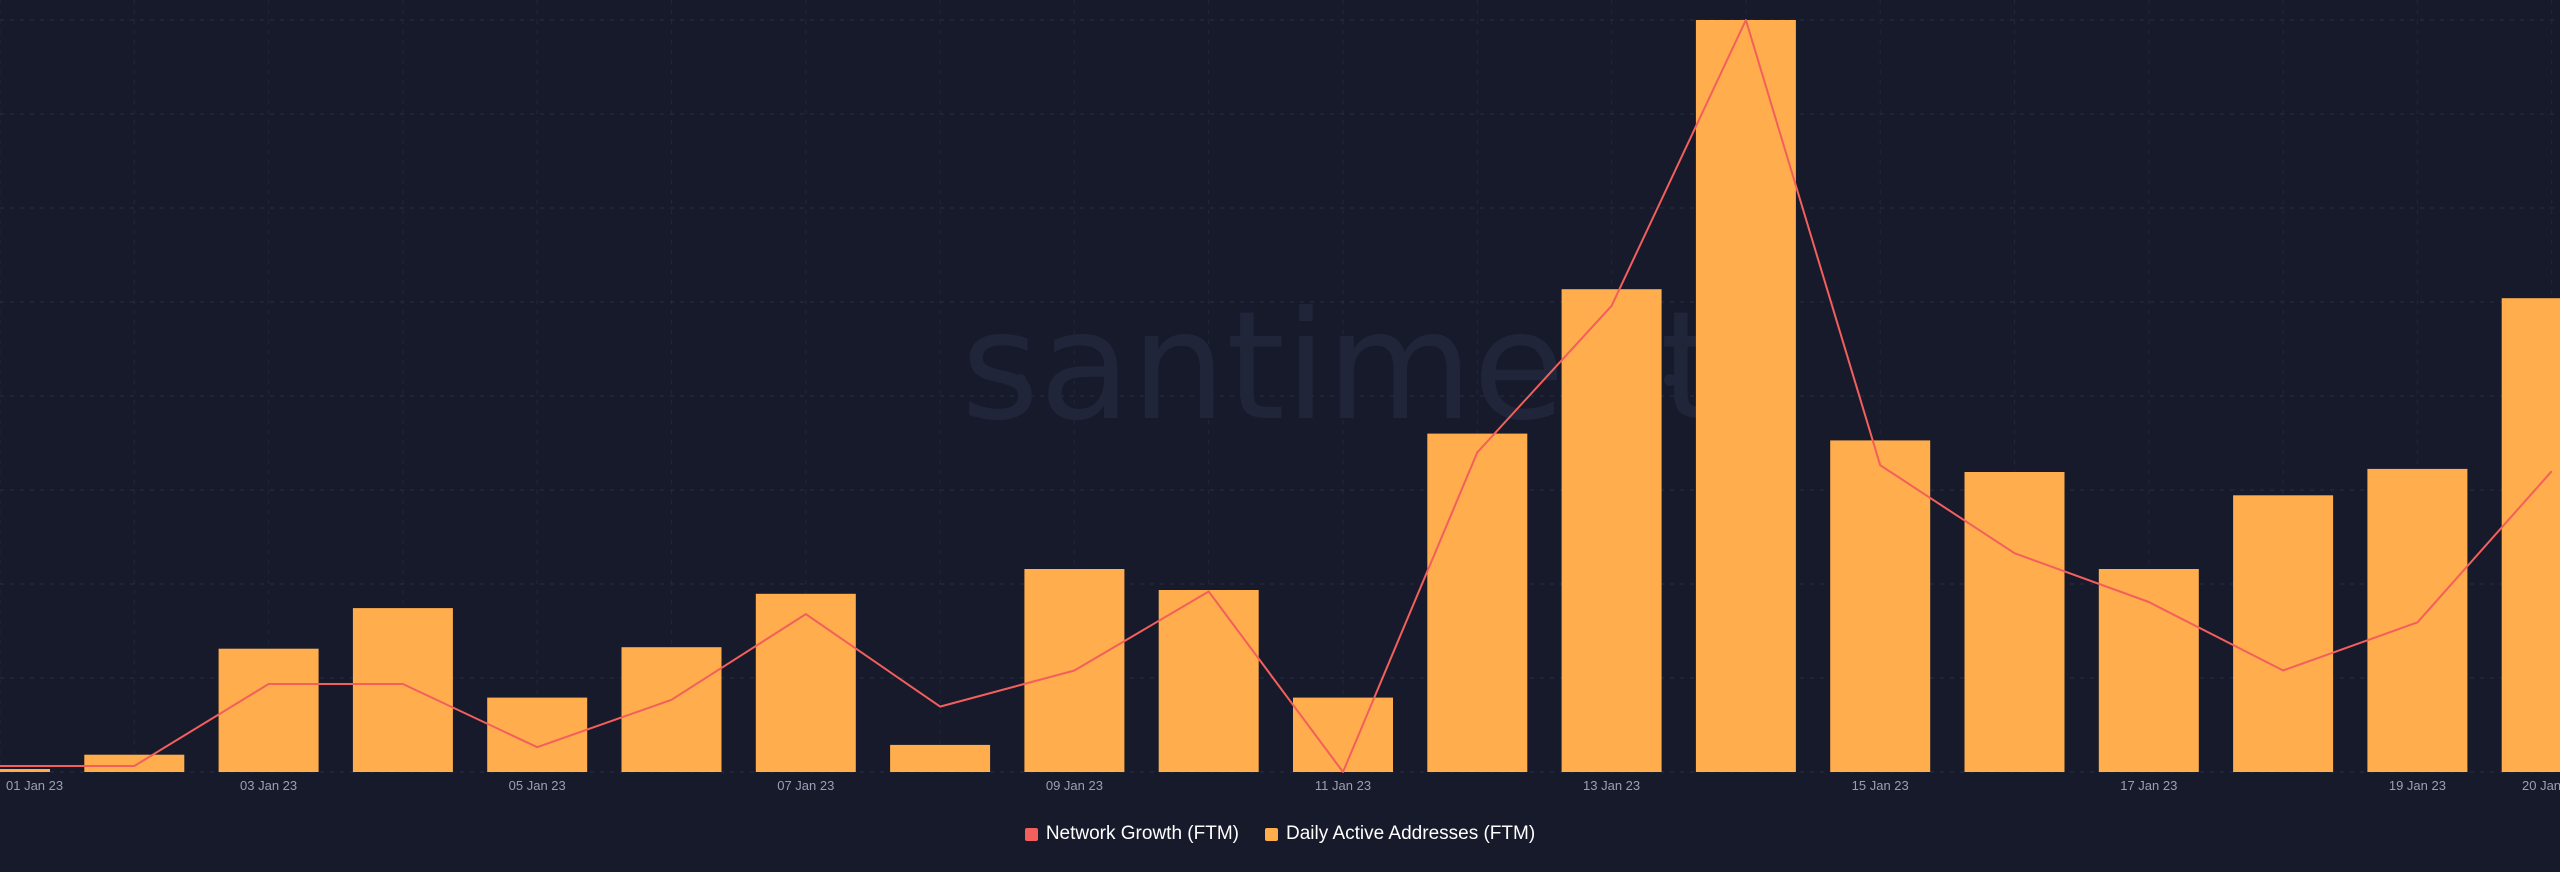  I want to click on watermark-dot-right, so click(1670, 380).